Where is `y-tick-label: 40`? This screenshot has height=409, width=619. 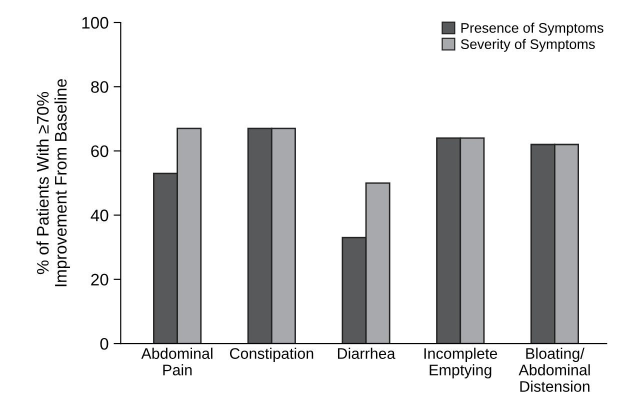 y-tick-label: 40 is located at coordinates (99, 216).